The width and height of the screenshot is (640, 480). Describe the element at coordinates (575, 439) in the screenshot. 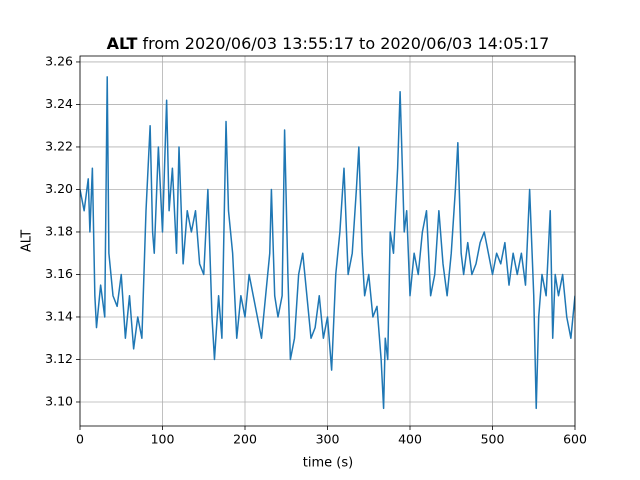

I see `x-tick-label: 600` at that location.